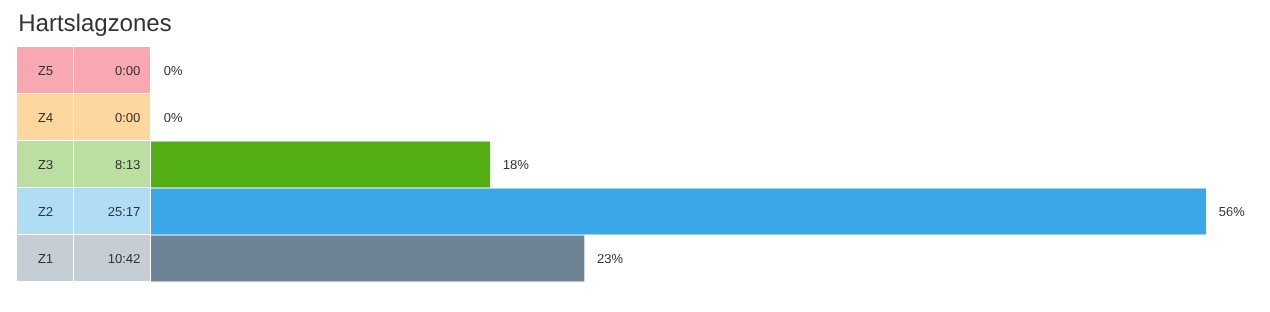 The height and width of the screenshot is (312, 1270). What do you see at coordinates (124, 211) in the screenshot?
I see `text: 25:17` at bounding box center [124, 211].